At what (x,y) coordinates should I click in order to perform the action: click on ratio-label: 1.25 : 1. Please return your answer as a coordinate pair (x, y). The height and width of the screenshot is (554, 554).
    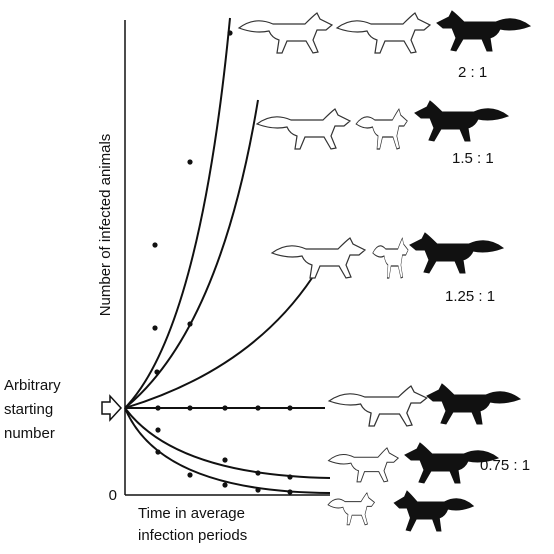
    Looking at the image, I should click on (470, 296).